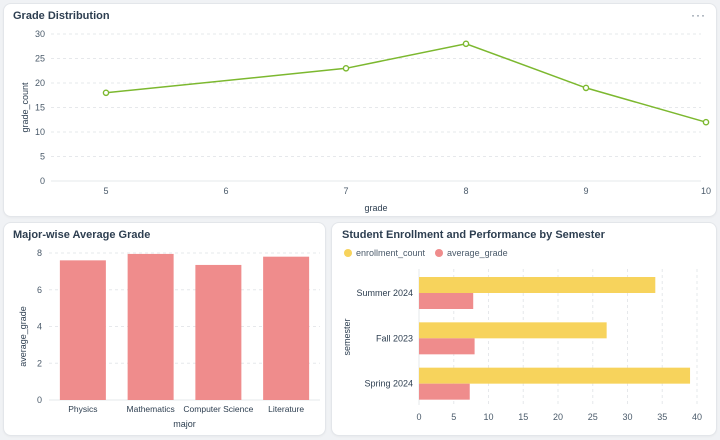 Image resolution: width=720 pixels, height=440 pixels. I want to click on y-tick-label: Summer 2024, so click(384, 293).